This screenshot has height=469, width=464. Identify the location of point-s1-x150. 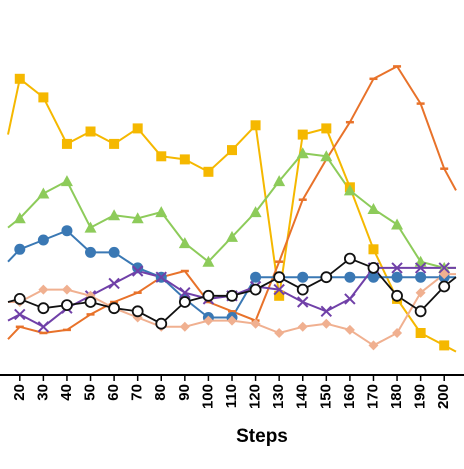
(326, 128).